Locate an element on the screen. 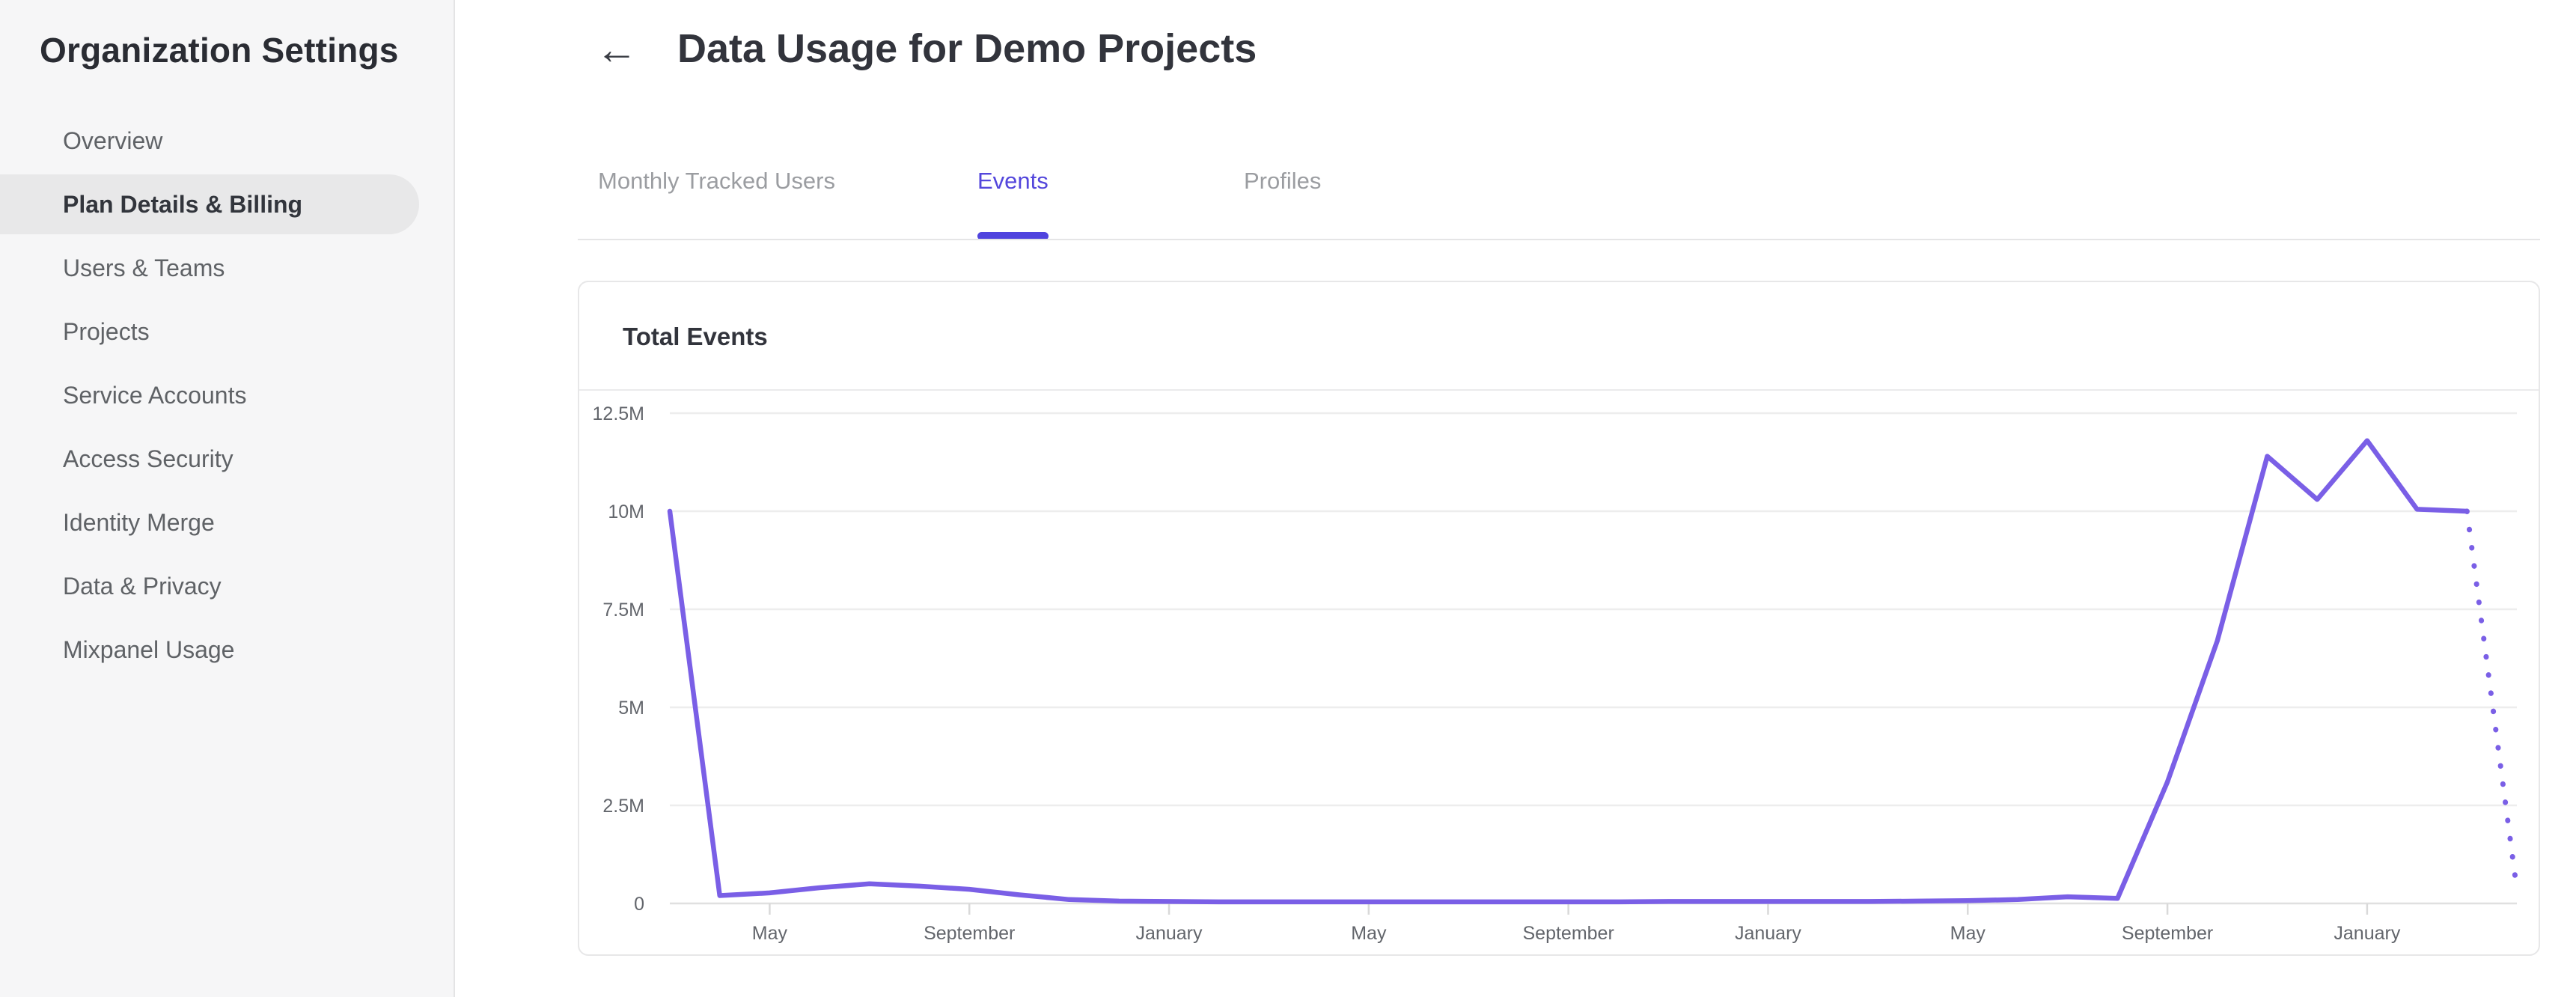  sidebar-item-label: Users & Teams is located at coordinates (144, 267).